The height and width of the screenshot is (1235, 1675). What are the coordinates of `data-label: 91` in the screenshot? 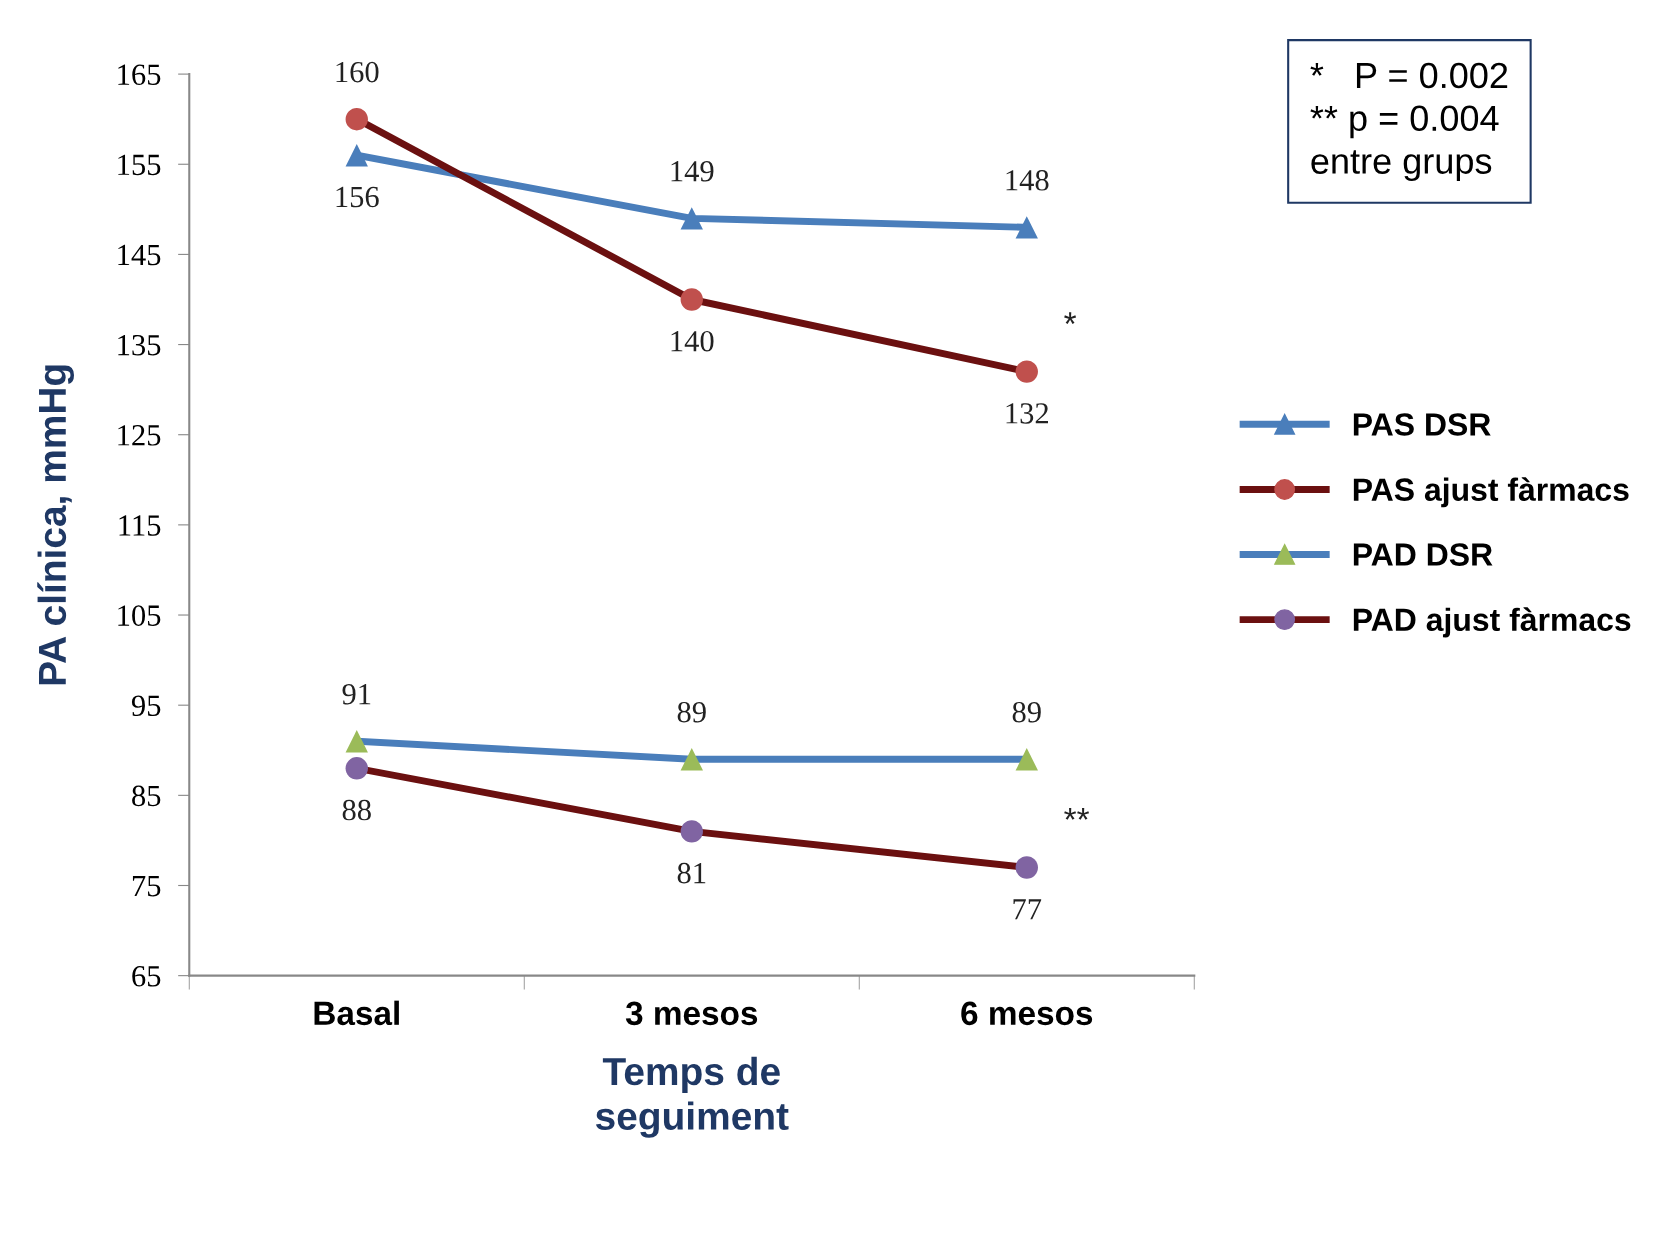 It's located at (356, 694).